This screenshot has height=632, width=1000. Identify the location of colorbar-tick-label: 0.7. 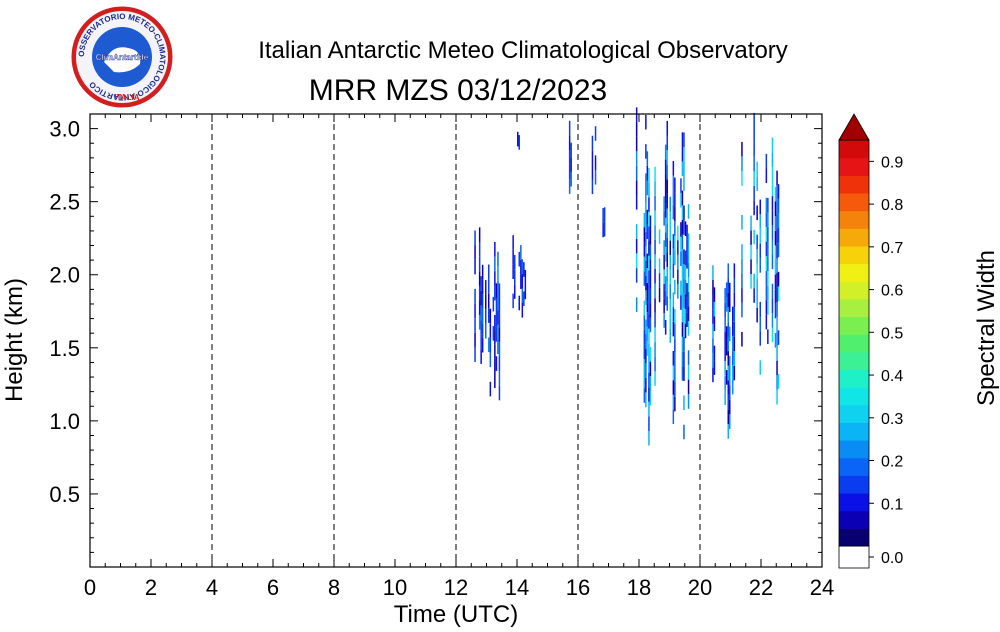
(892, 248).